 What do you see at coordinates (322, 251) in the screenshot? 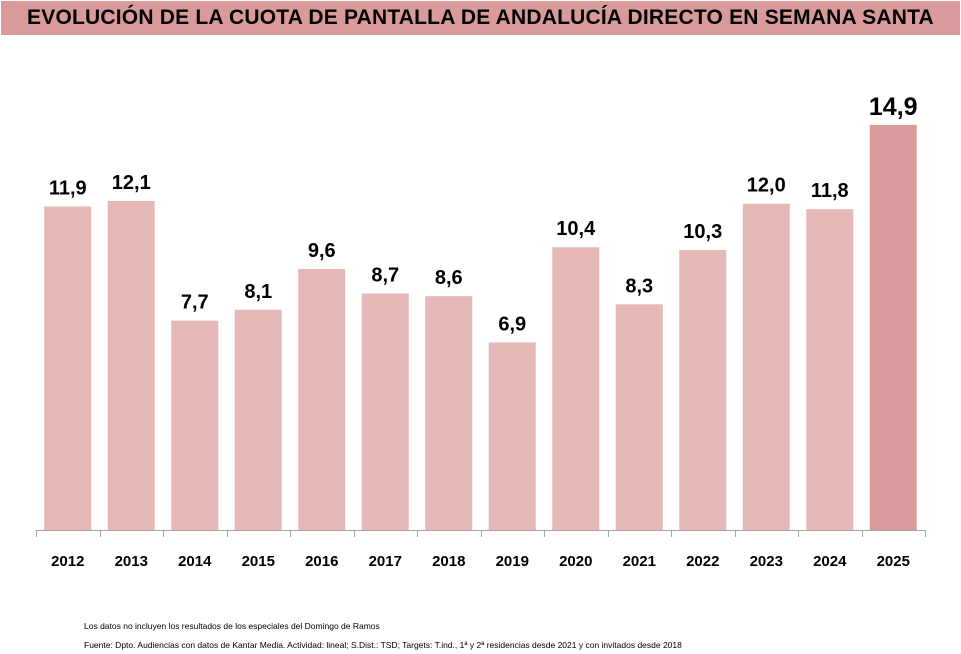
I see `data-label-2016: 9,6` at bounding box center [322, 251].